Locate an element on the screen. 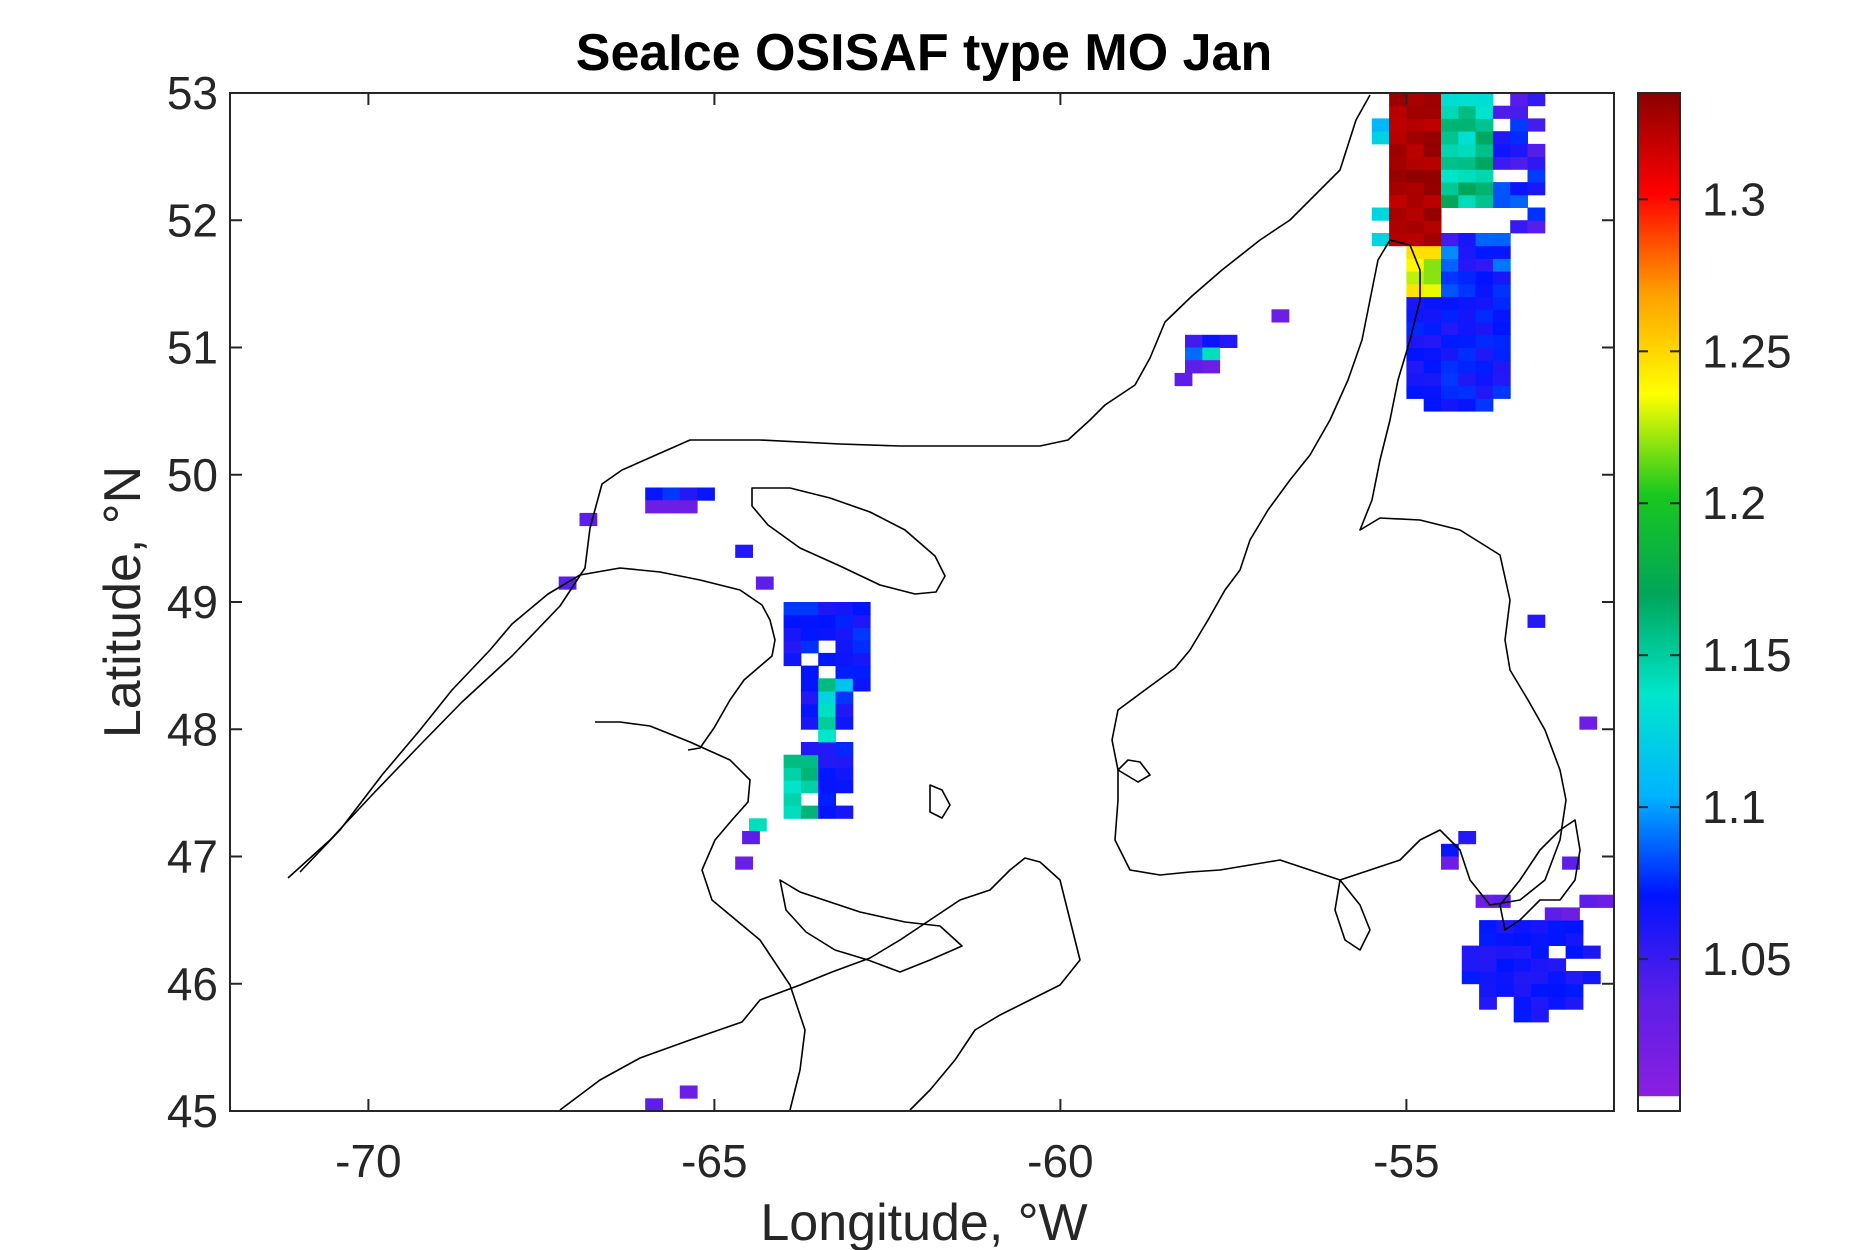 The width and height of the screenshot is (1875, 1250). colorbar-frame is located at coordinates (1659, 602).